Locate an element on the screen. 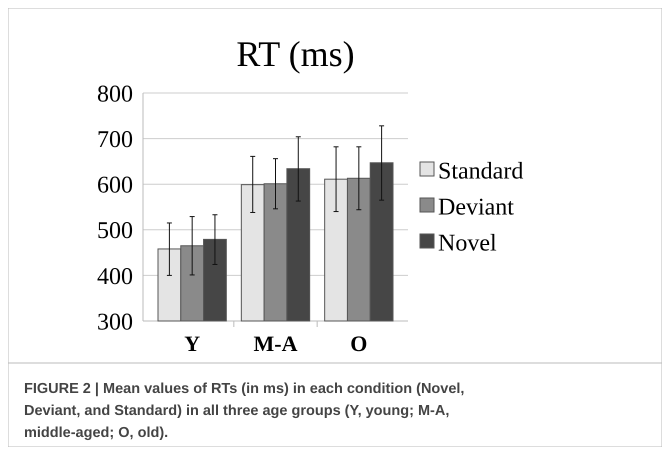 The image size is (670, 455). y-tick-label: 600 is located at coordinates (115, 185).